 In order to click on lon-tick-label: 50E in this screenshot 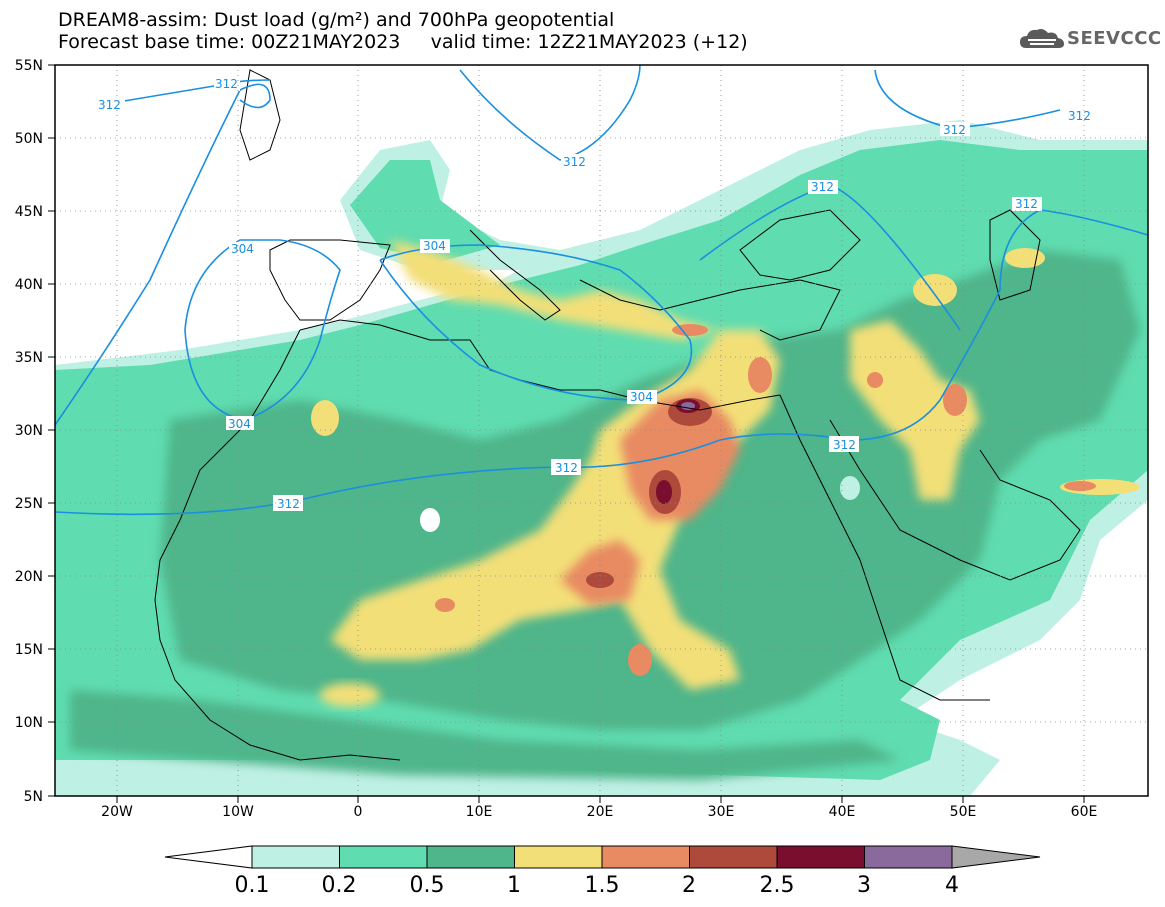, I will do `click(963, 812)`.